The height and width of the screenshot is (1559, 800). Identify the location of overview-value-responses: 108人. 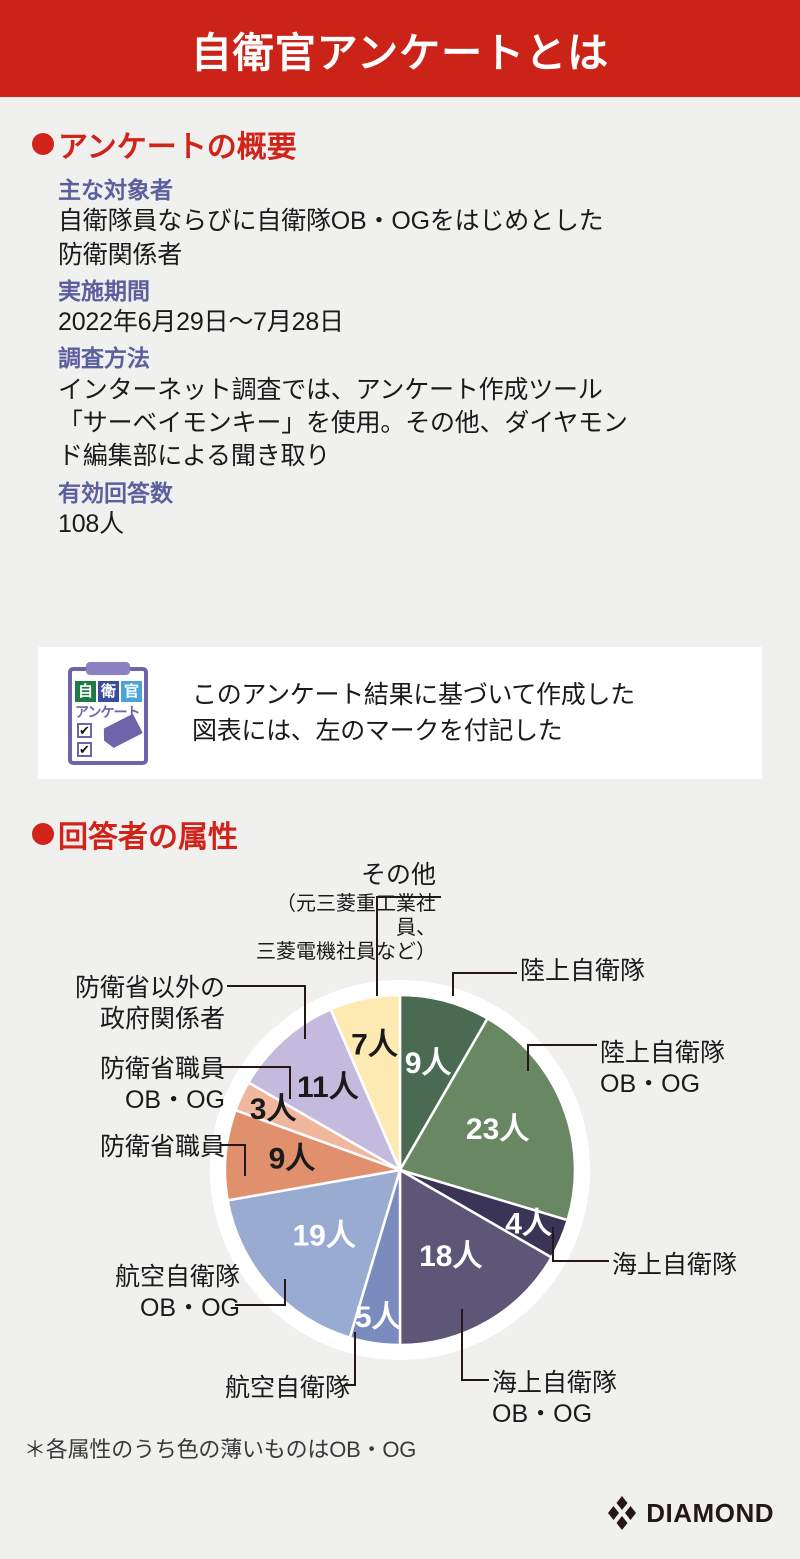
(91, 523).